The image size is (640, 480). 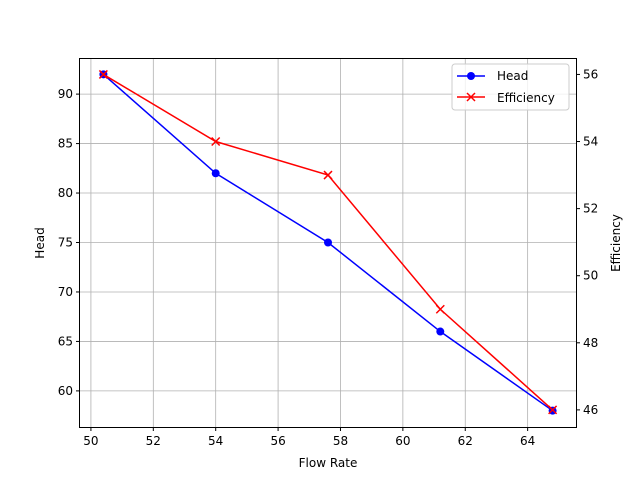 What do you see at coordinates (65, 292) in the screenshot?
I see `y-left-tick-label: 70` at bounding box center [65, 292].